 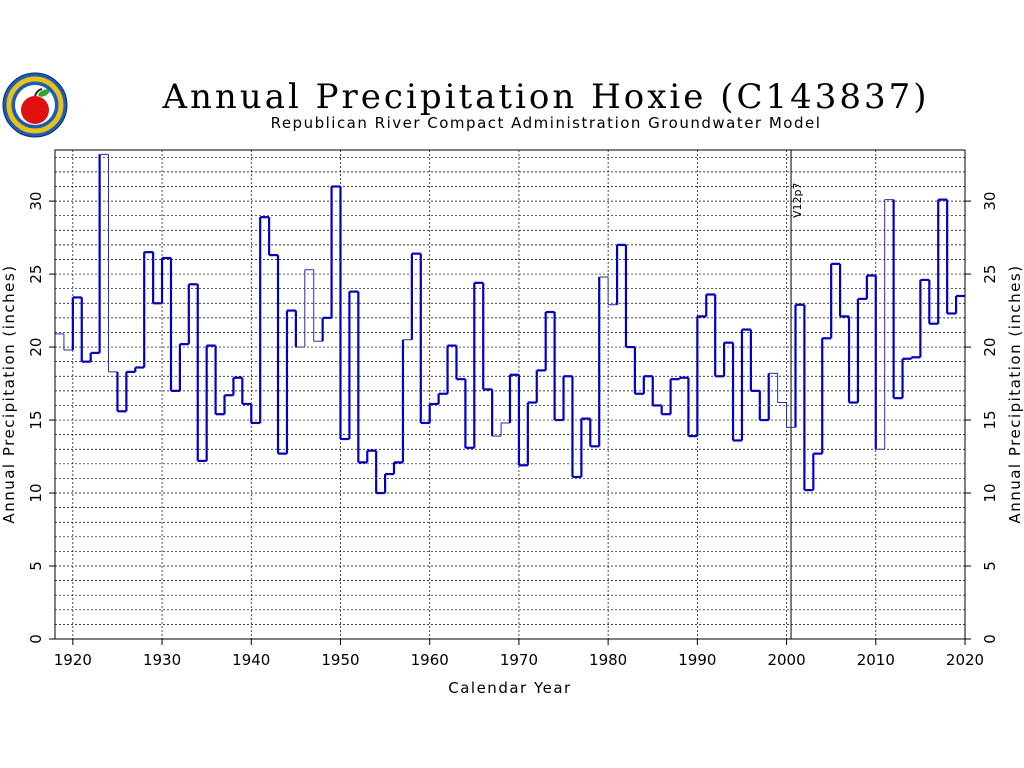 I want to click on y-tick-label-left: 0, so click(x=36, y=639).